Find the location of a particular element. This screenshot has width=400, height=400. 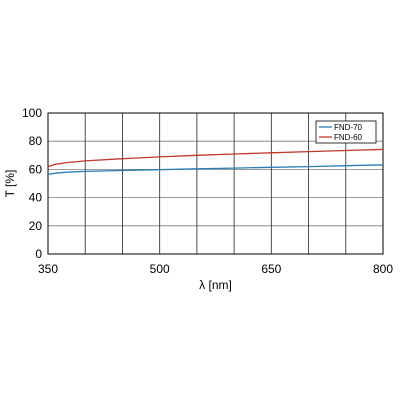

y-tick-label: 0 is located at coordinates (38, 254).